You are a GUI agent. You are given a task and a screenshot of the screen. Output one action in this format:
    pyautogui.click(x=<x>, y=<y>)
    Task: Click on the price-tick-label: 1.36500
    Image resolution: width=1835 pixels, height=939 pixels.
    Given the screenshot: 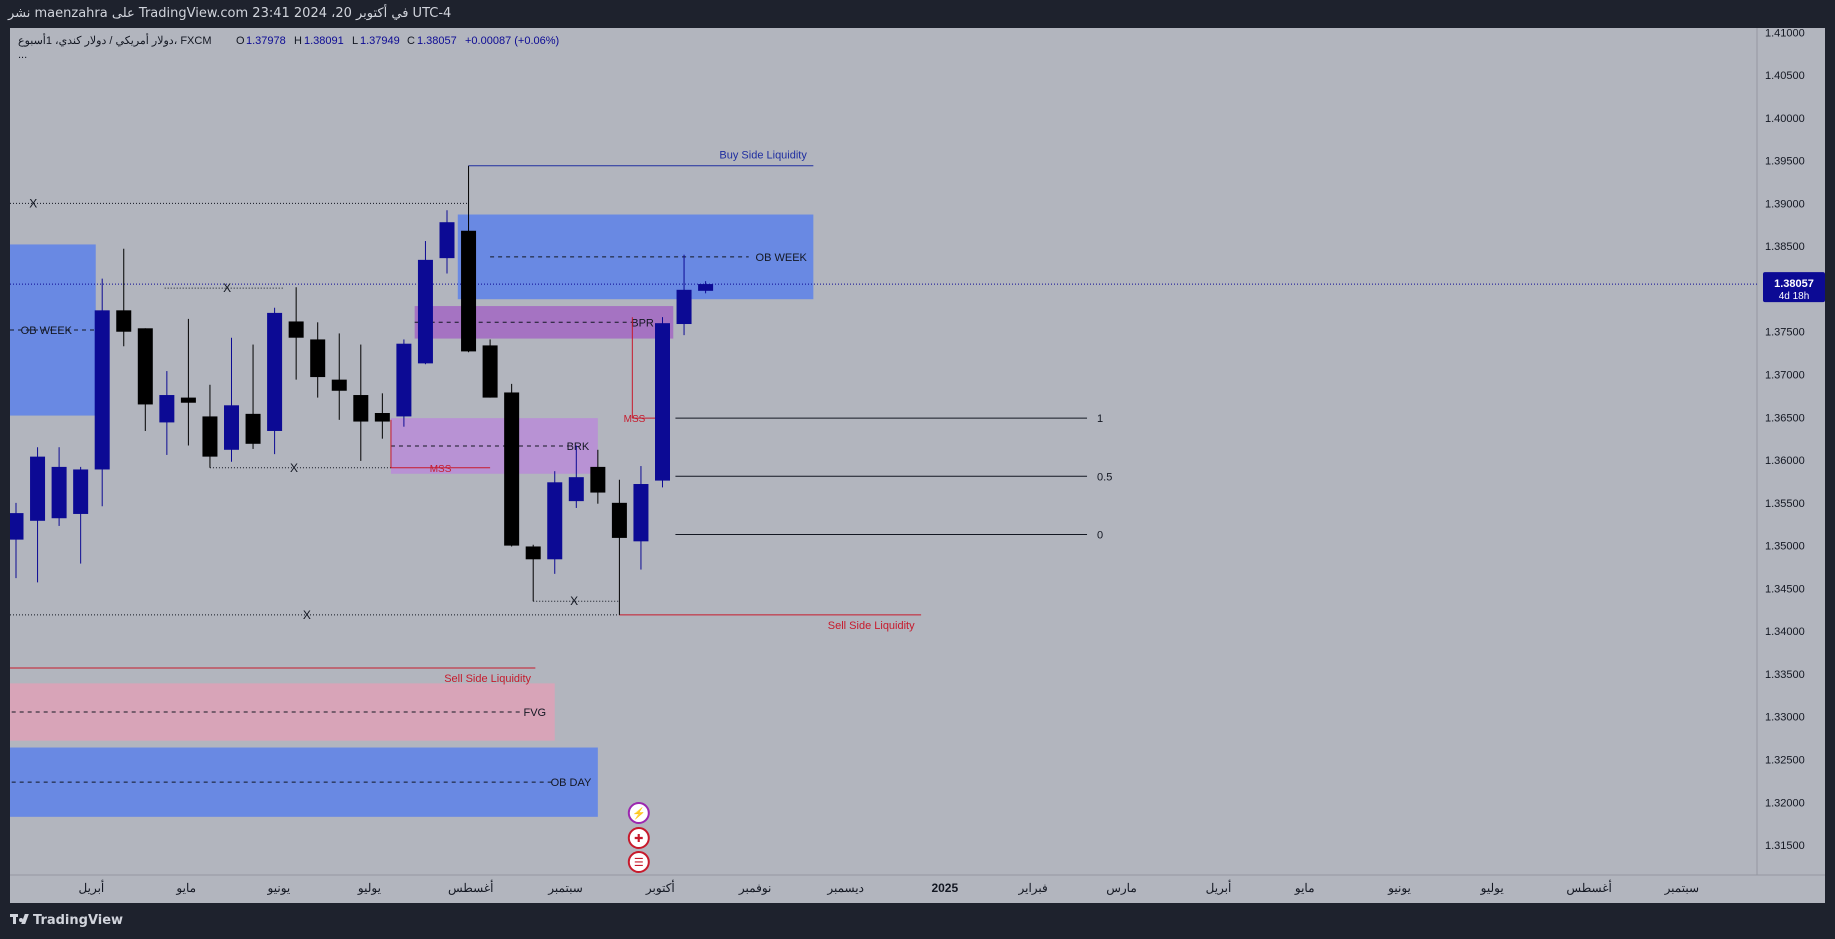 What is the action you would take?
    pyautogui.click(x=1785, y=418)
    